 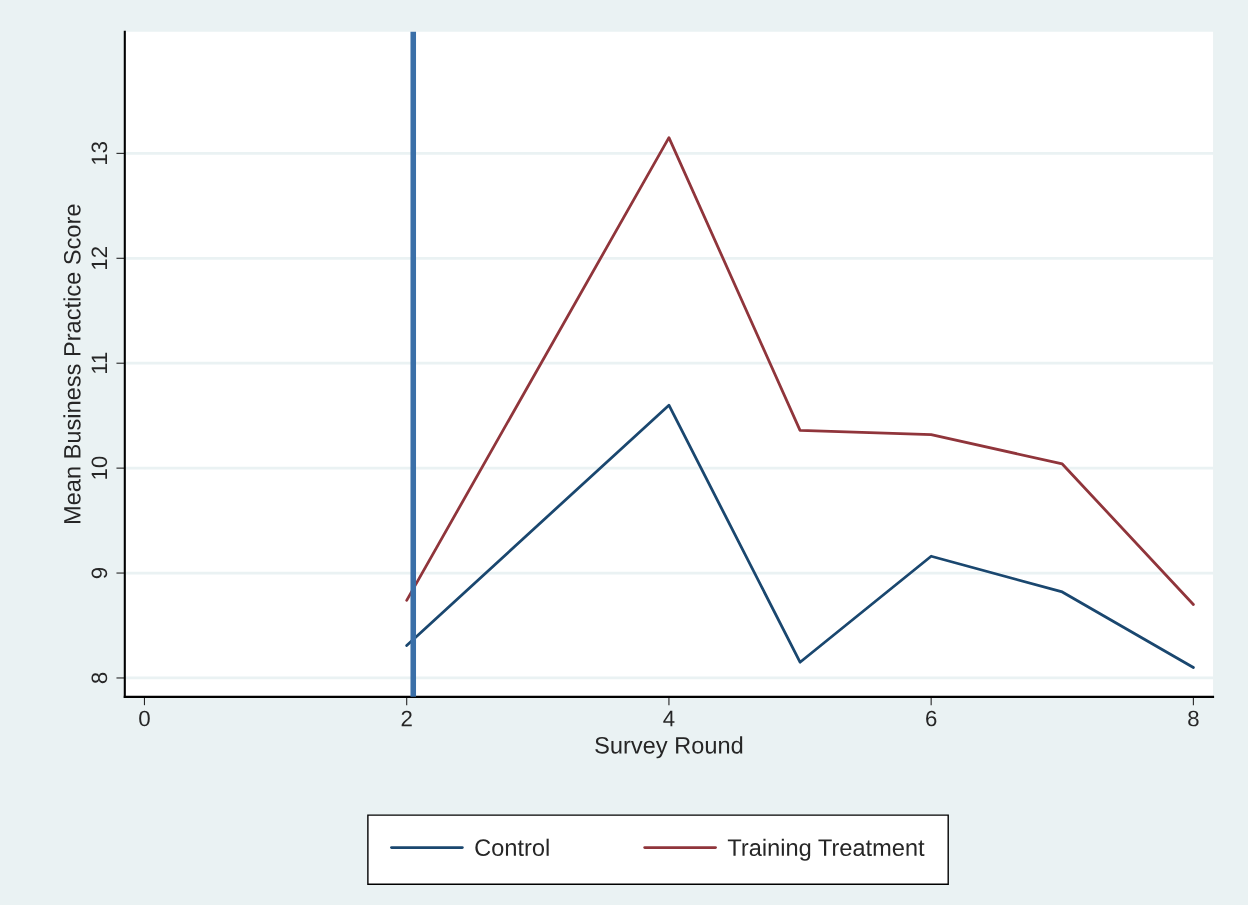 I want to click on x-tick-label: 6, so click(x=931, y=718).